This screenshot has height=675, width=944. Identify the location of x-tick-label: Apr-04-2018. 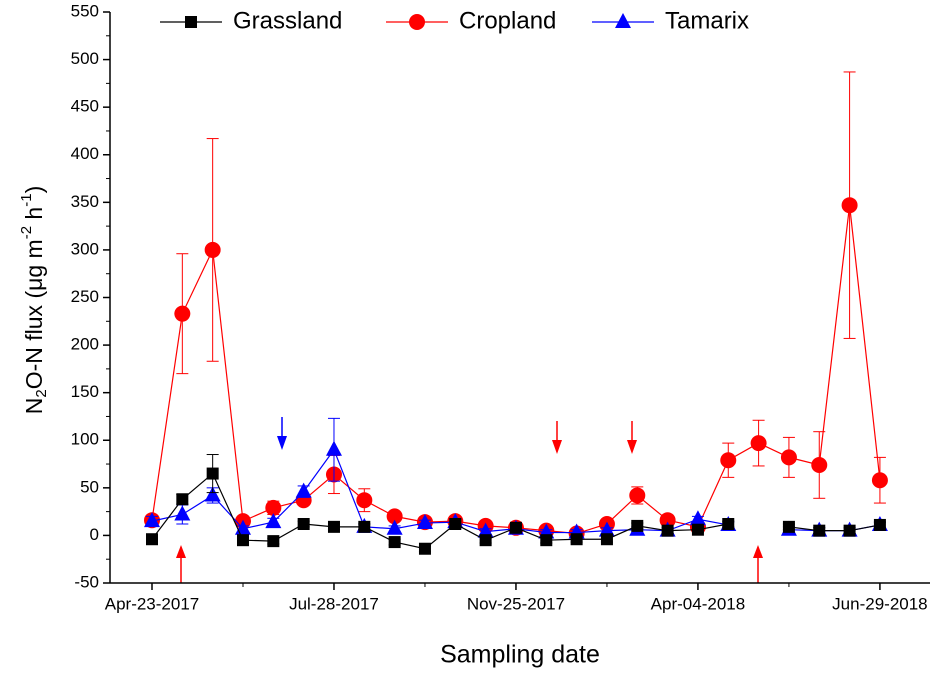
(698, 603).